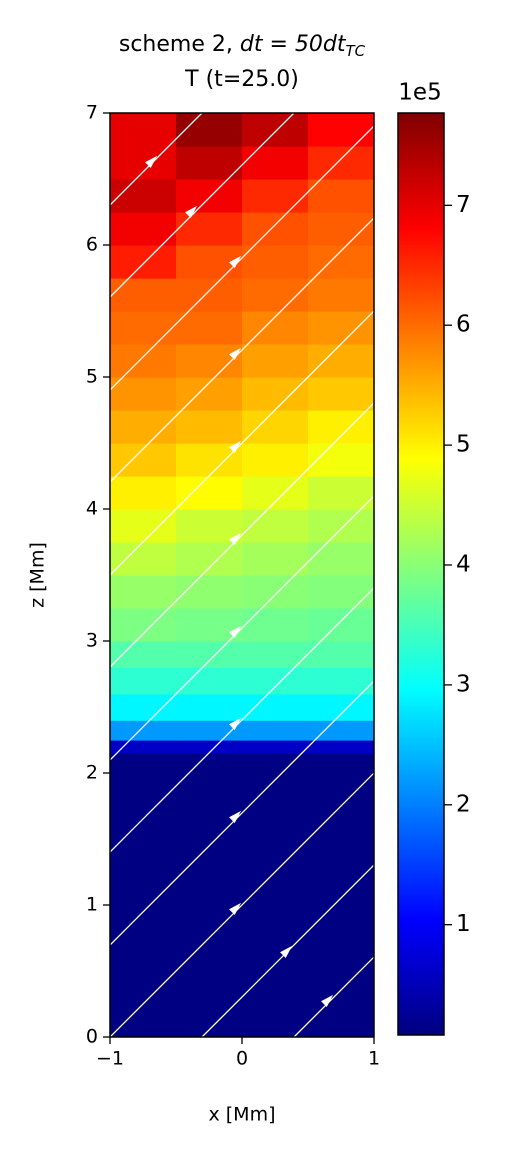 The height and width of the screenshot is (1155, 516). I want to click on colorbar-tick-label: 1, so click(463, 924).